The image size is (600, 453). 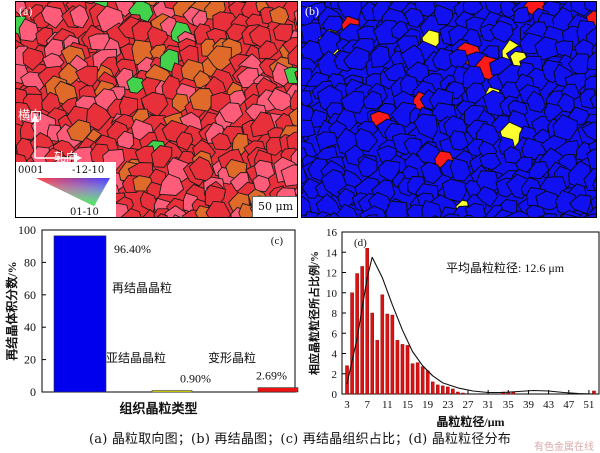 What do you see at coordinates (470, 420) in the screenshot?
I see `chart-d-xlabel: 晶粒粒径/μm` at bounding box center [470, 420].